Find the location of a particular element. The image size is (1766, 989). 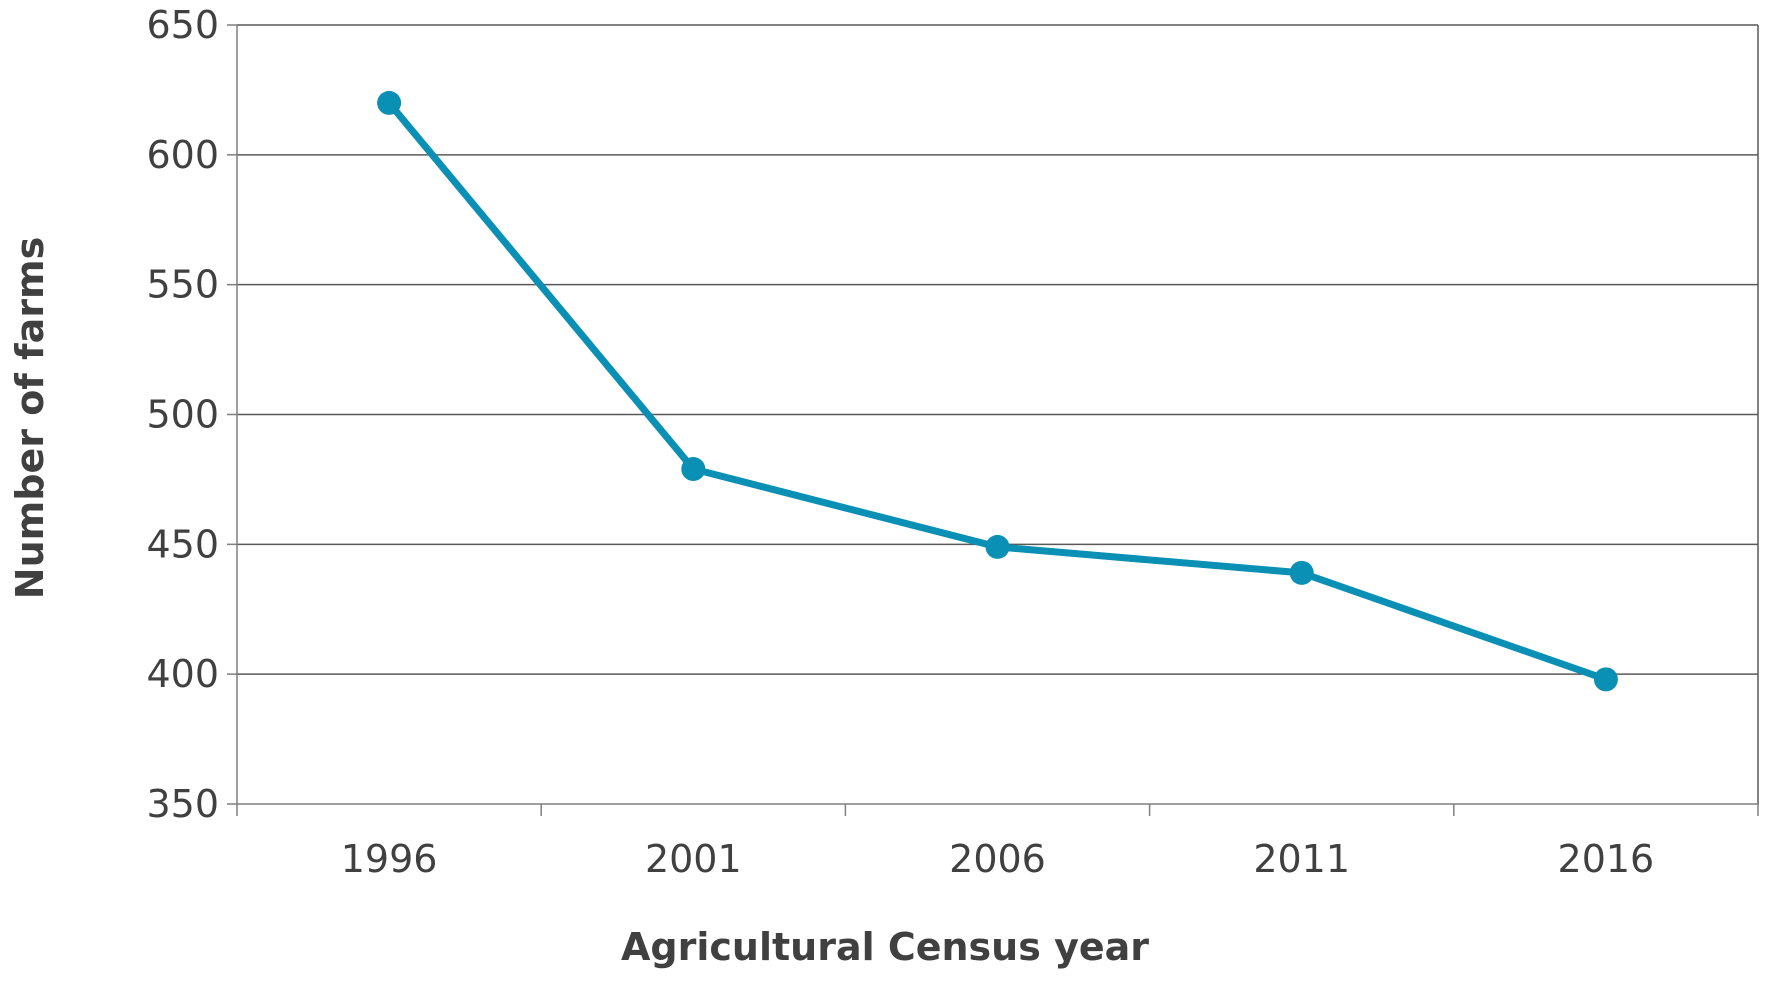

x-axis-title: Agricultural Census year is located at coordinates (885, 947).